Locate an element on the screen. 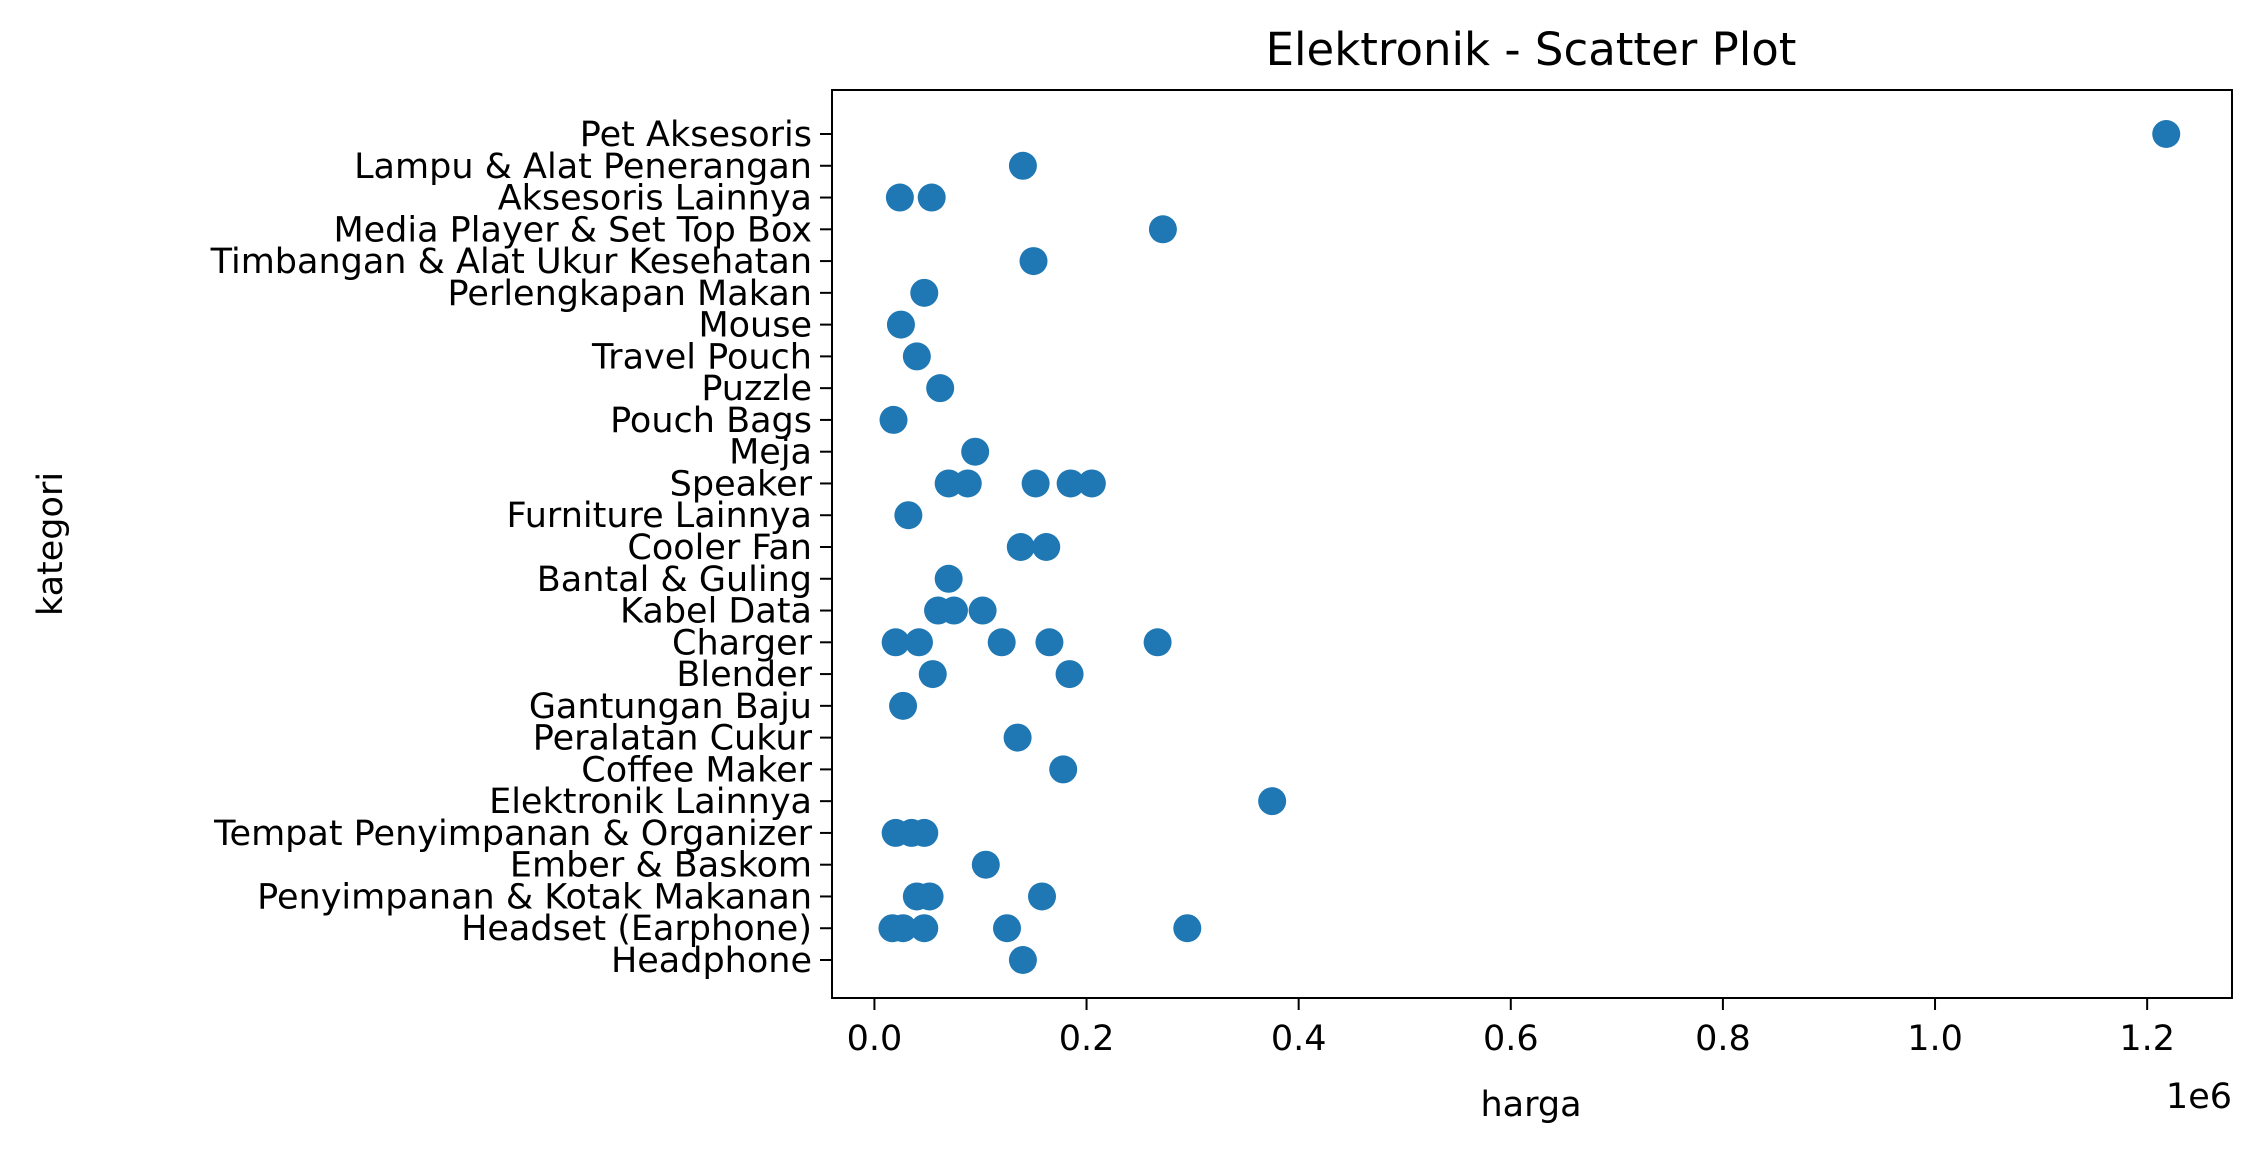 This screenshot has height=1154, width=2256. x-tick-label: 0.6 is located at coordinates (1511, 1039).